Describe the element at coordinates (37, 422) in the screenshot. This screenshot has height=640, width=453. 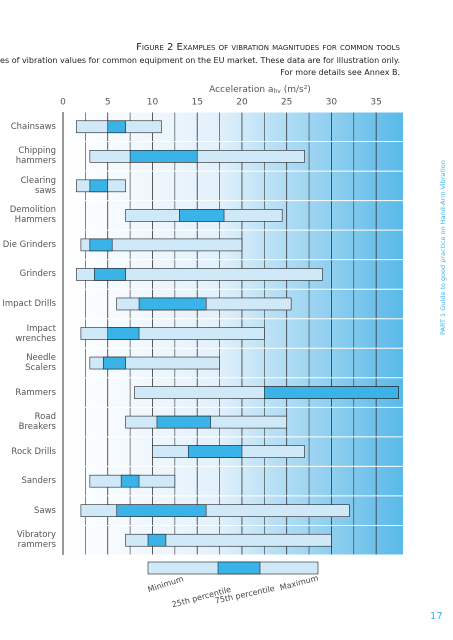
I see `category-label: Road Breakers` at that location.